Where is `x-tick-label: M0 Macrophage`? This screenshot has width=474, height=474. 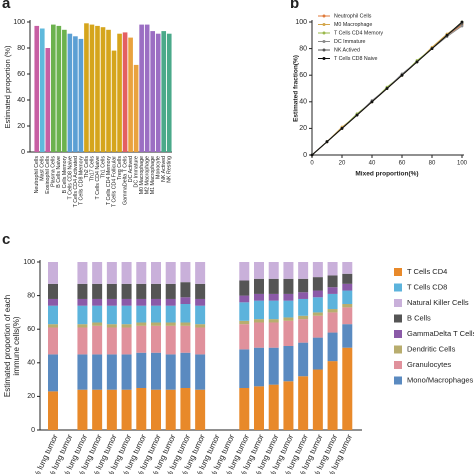
x-tick-label: M0 Macrophage is located at coordinates (142, 175).